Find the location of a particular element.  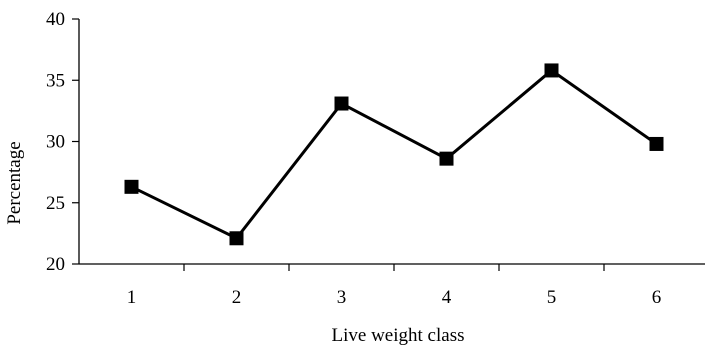

x-tick-label: 1 is located at coordinates (132, 297).